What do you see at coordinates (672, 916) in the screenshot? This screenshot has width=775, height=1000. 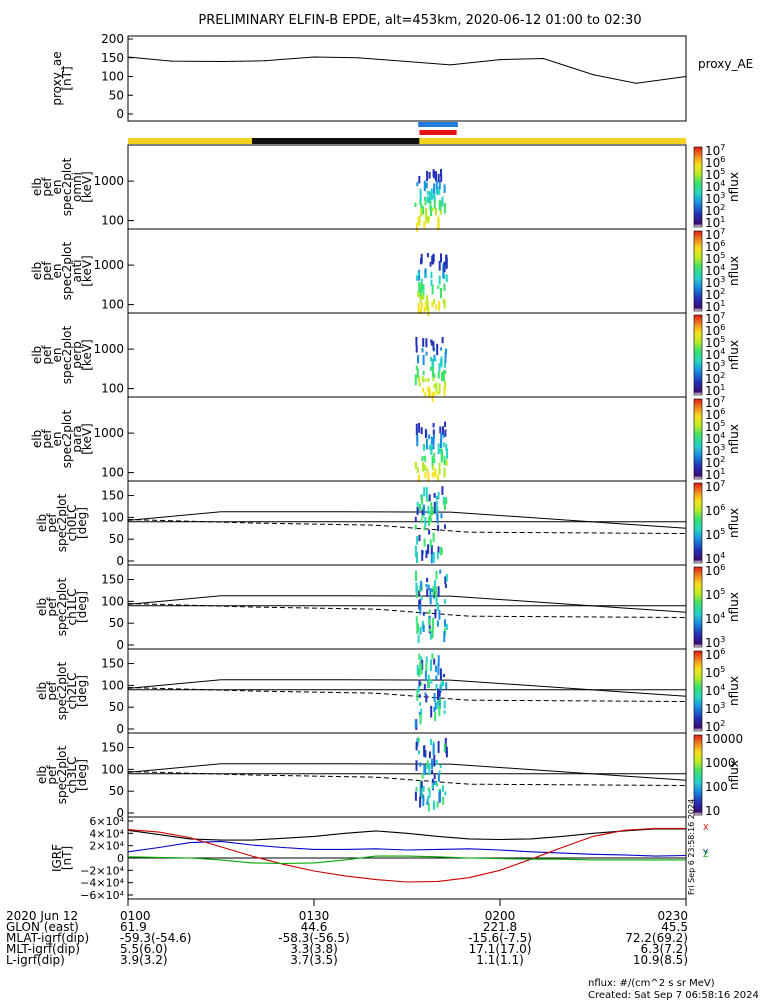 I see `x-row-value: 0230` at bounding box center [672, 916].